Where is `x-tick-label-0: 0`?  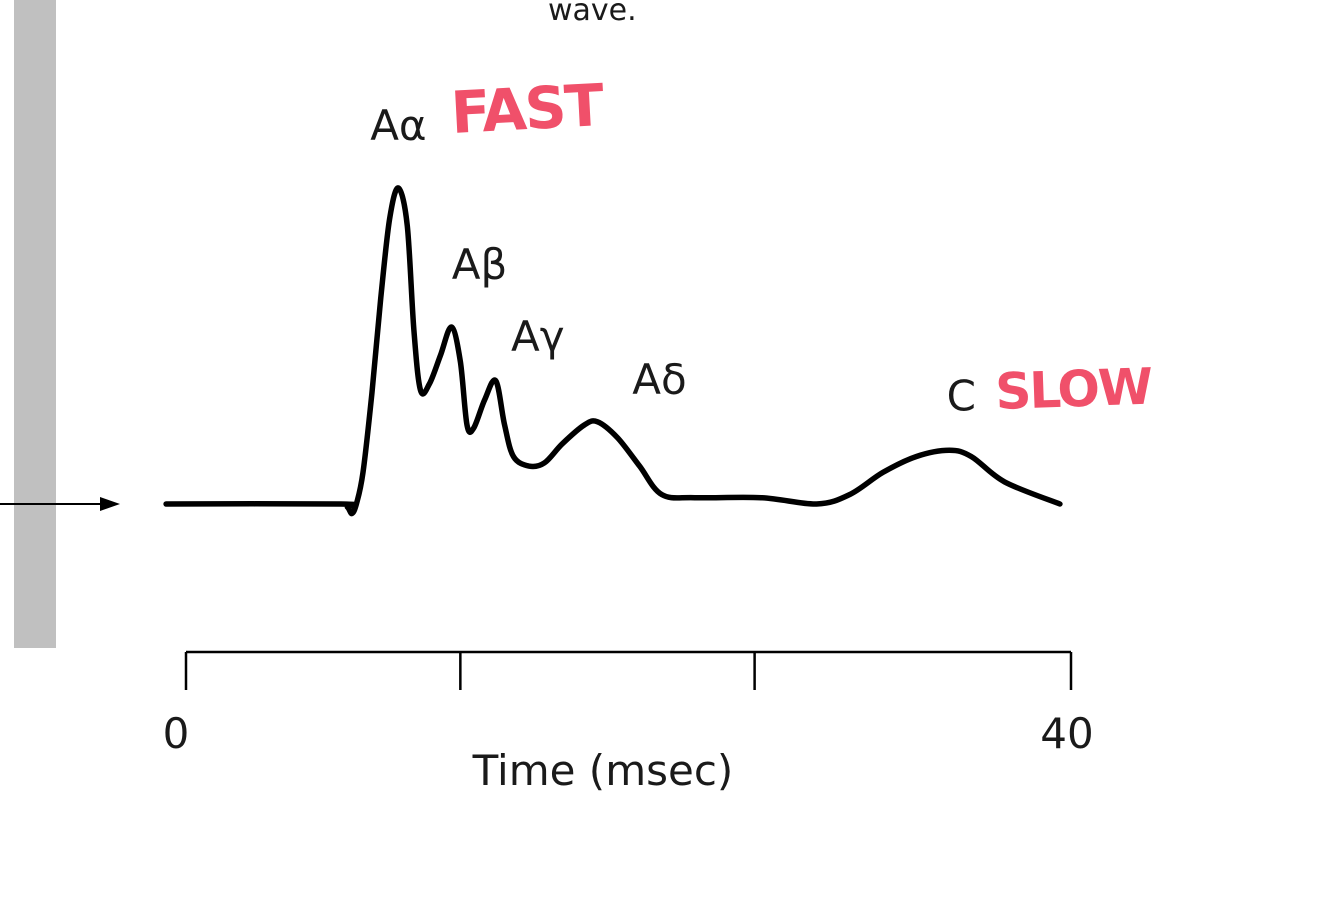 x-tick-label-0: 0 is located at coordinates (176, 733).